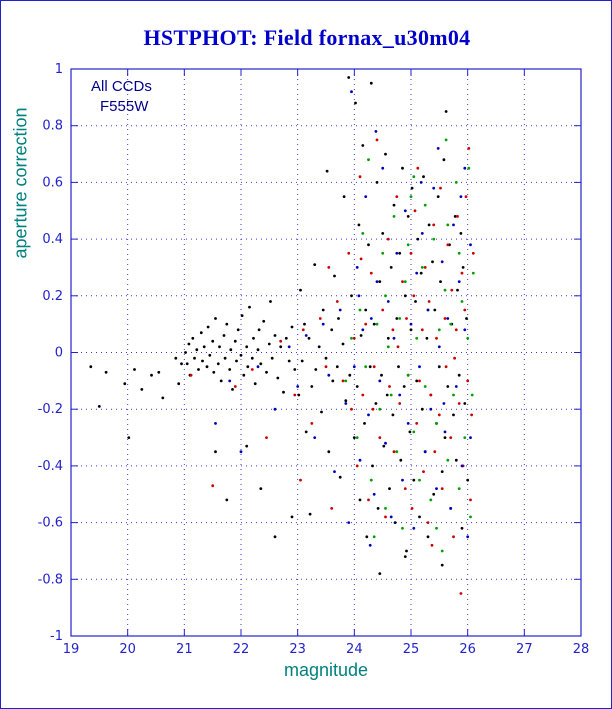 The width and height of the screenshot is (612, 709). What do you see at coordinates (326, 670) in the screenshot?
I see `x-axis-label: magnitude` at bounding box center [326, 670].